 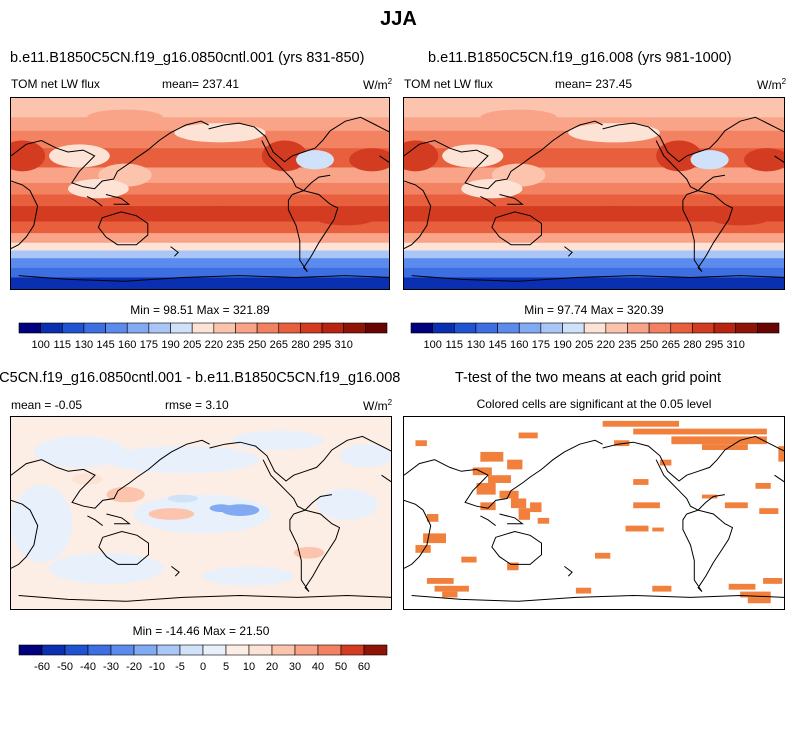 I want to click on colorbar-tick-label: 30, so click(x=295, y=667).